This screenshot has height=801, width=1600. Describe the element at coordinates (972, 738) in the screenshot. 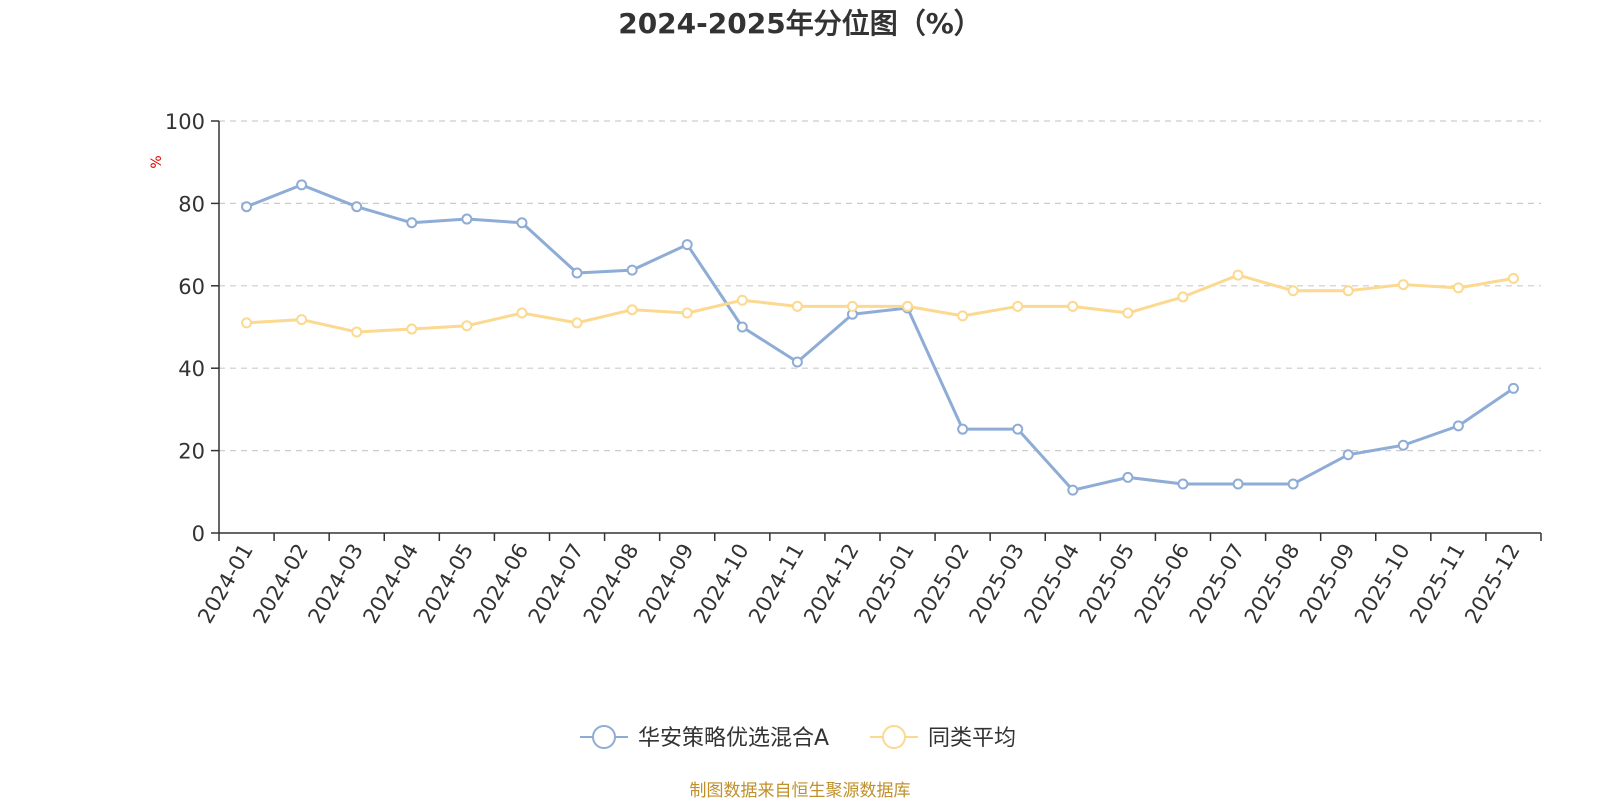

I see `legend-label: 同类平均` at that location.